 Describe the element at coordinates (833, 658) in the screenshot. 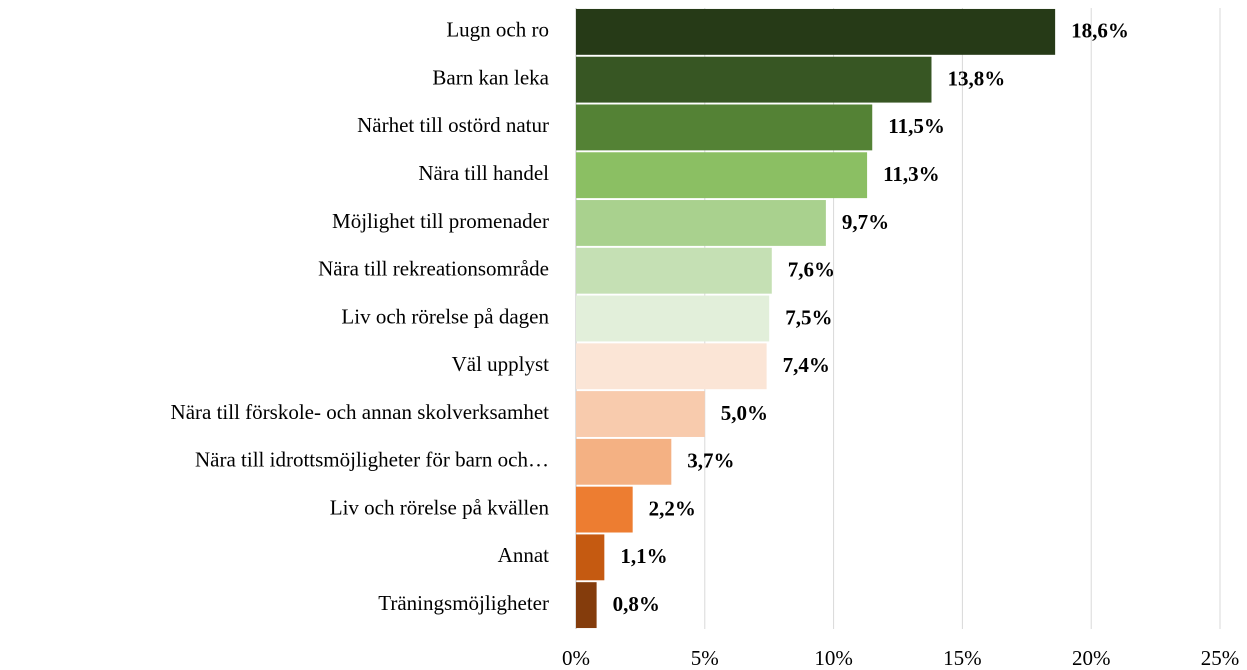

I see `x-tick-label: 10%` at that location.